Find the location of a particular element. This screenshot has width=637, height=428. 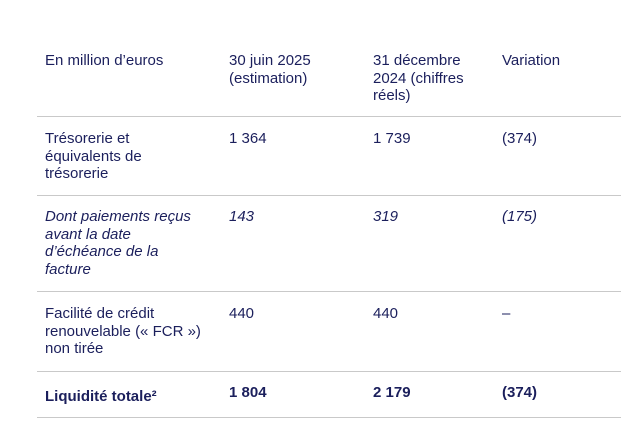

value-cell: 143 is located at coordinates (242, 216).